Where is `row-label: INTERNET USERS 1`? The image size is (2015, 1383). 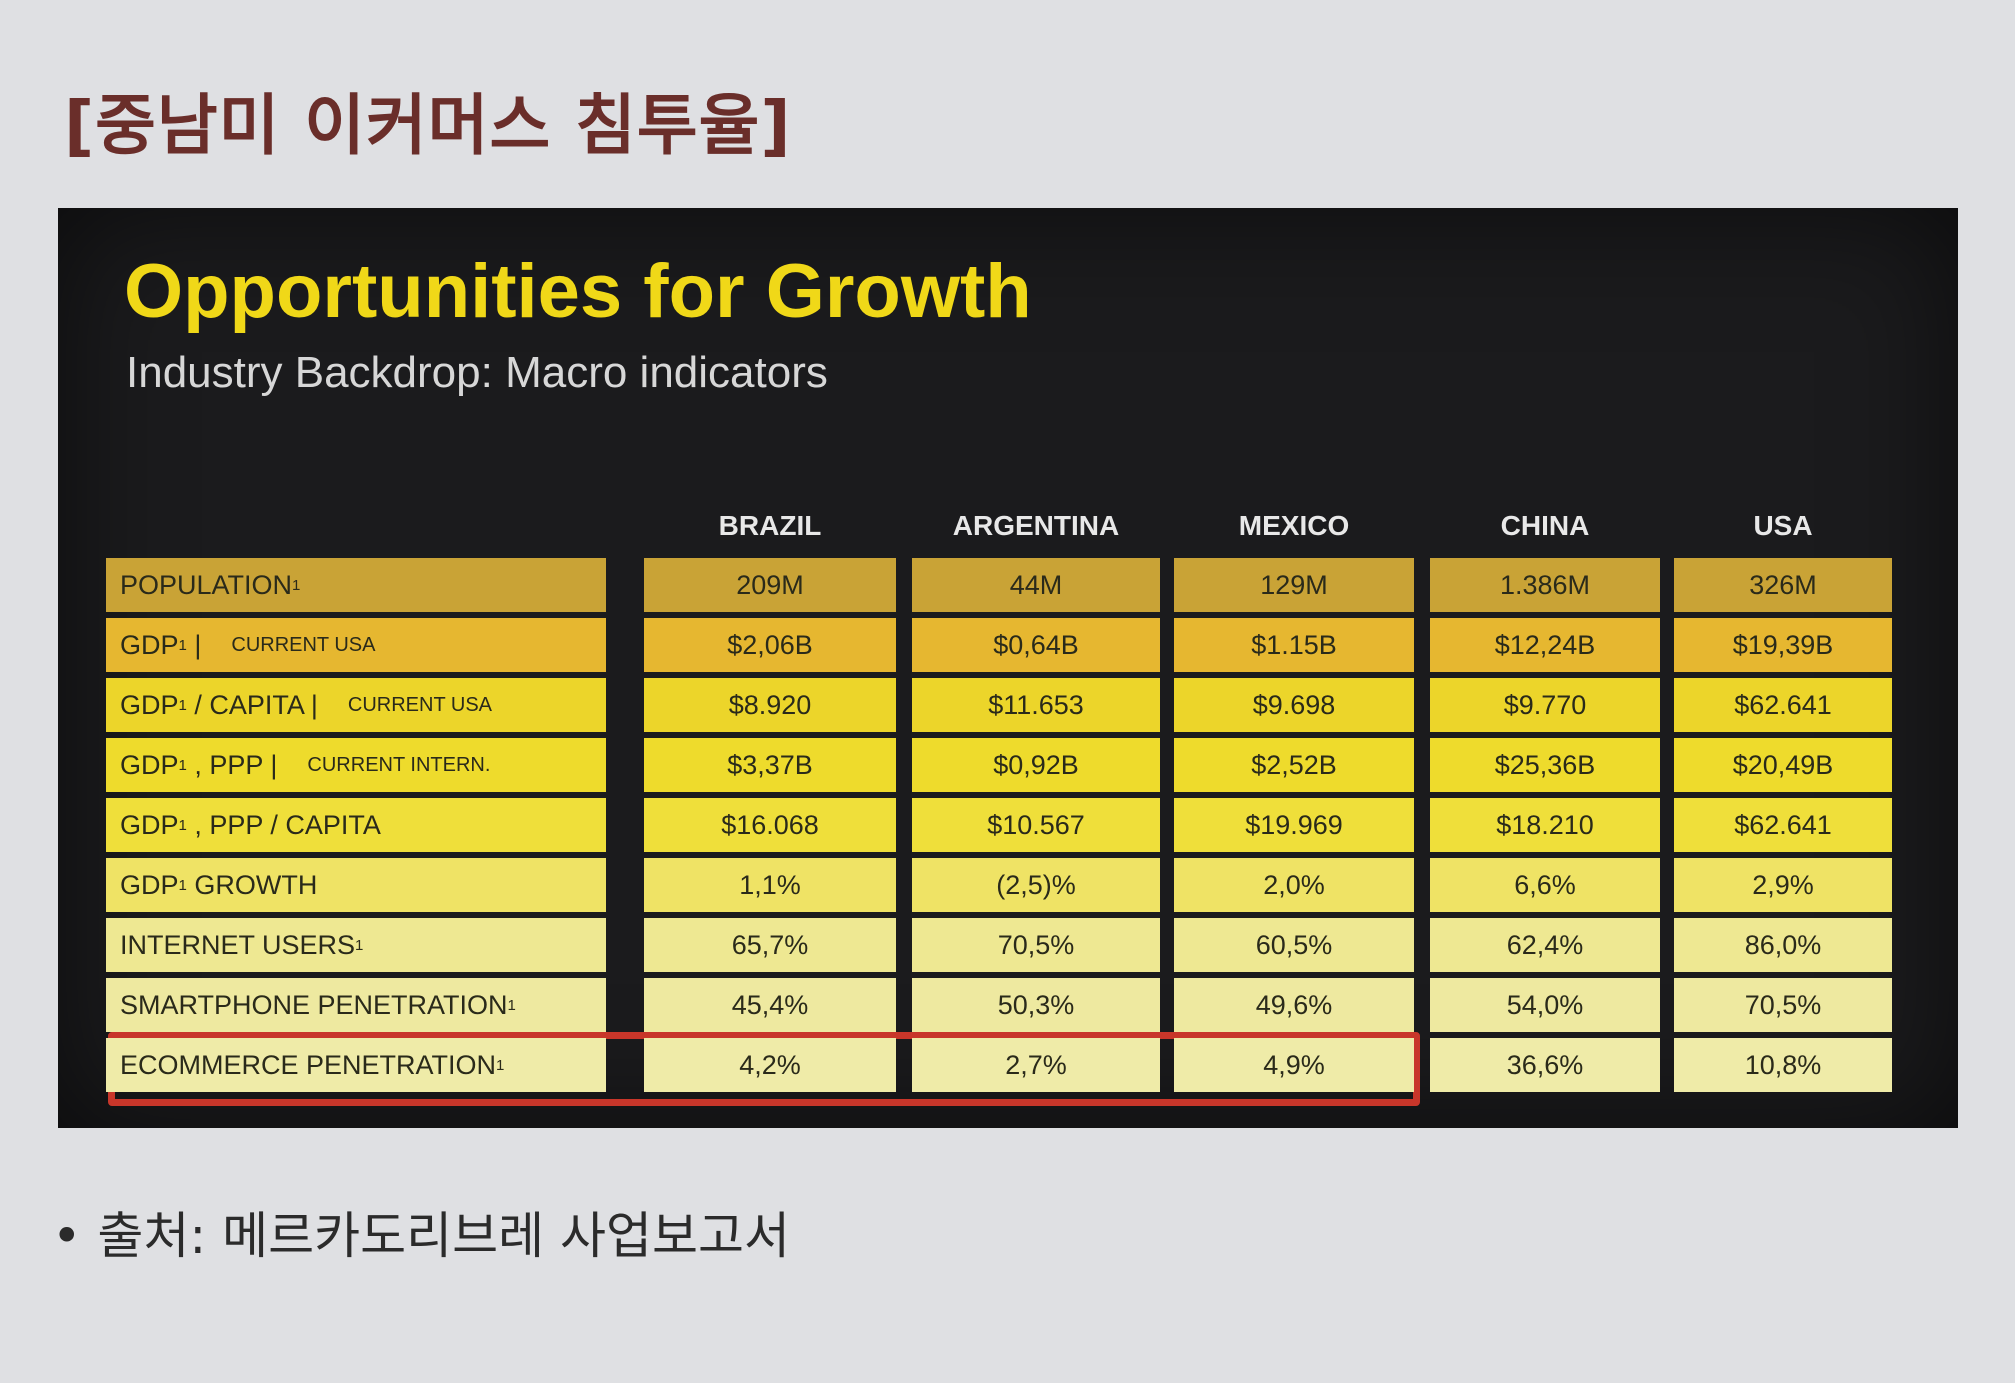 row-label: INTERNET USERS 1 is located at coordinates (356, 945).